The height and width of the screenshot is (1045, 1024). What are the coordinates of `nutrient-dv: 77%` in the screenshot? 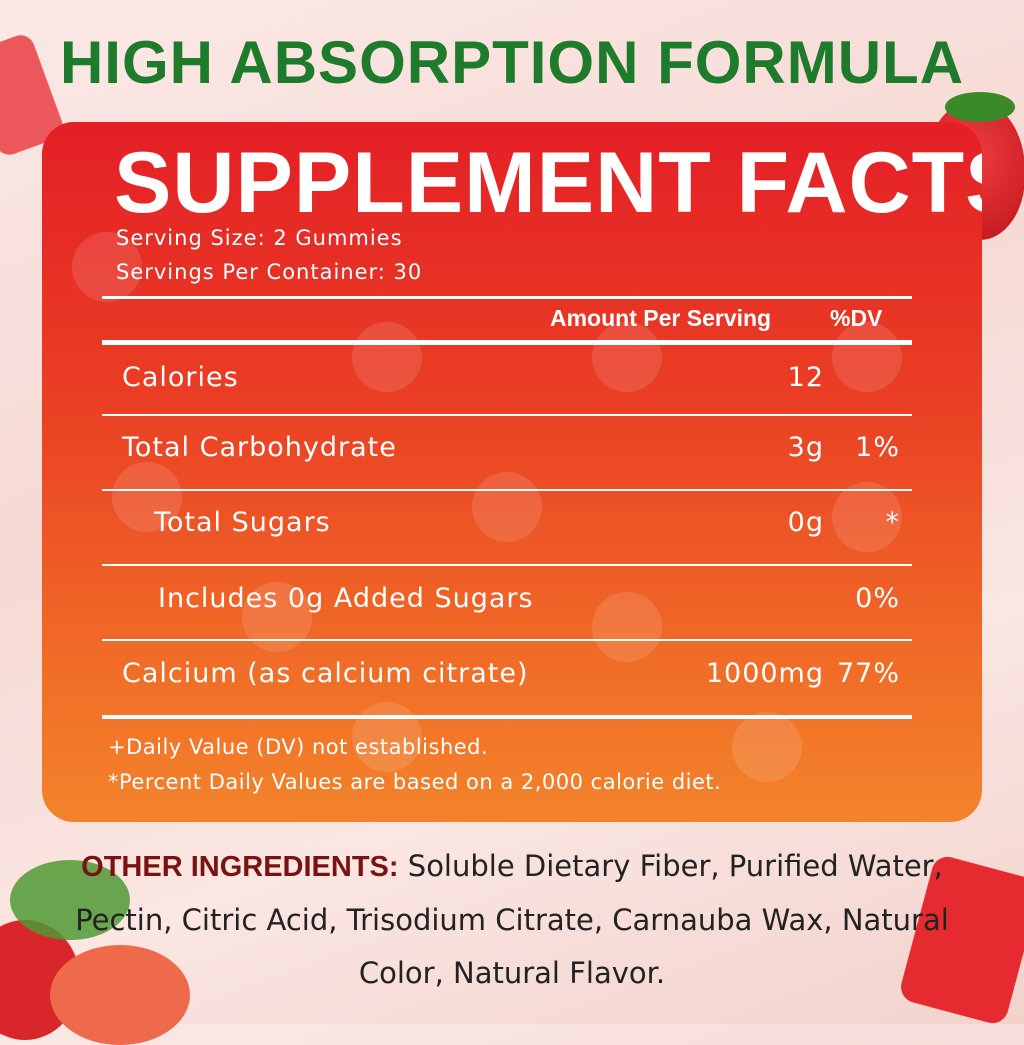 It's located at (868, 673).